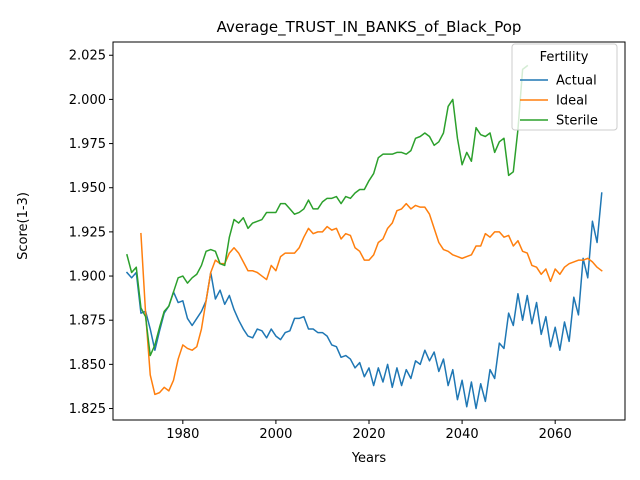  Describe the element at coordinates (462, 434) in the screenshot. I see `x-tick-label: 2040` at that location.